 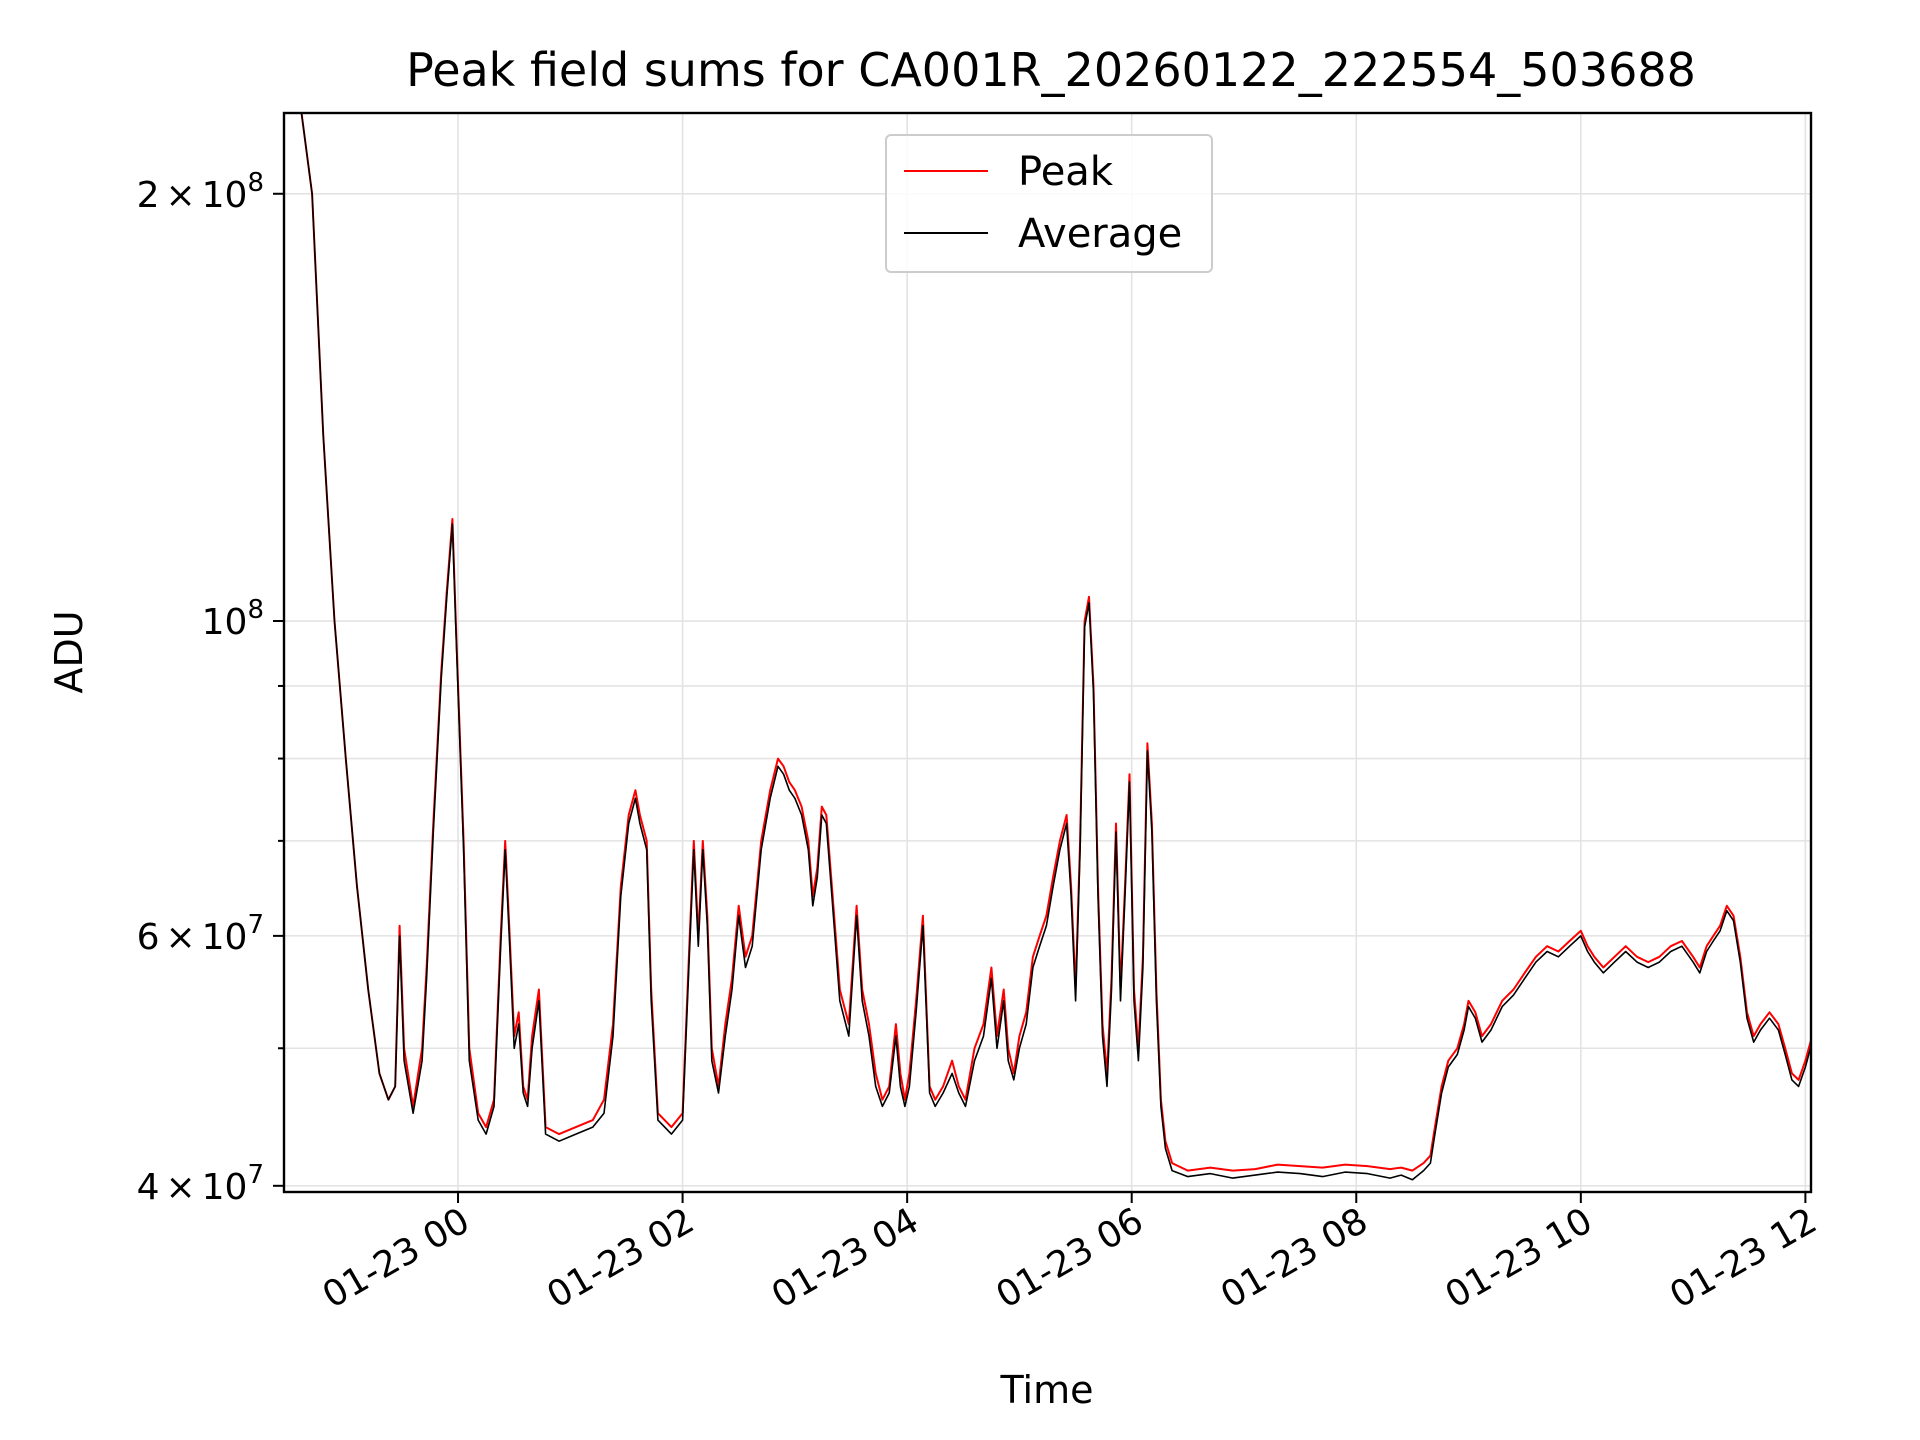 I want to click on y-axis: 4 × 107 6 × 107 108 2 × 108, so click(x=210, y=688).